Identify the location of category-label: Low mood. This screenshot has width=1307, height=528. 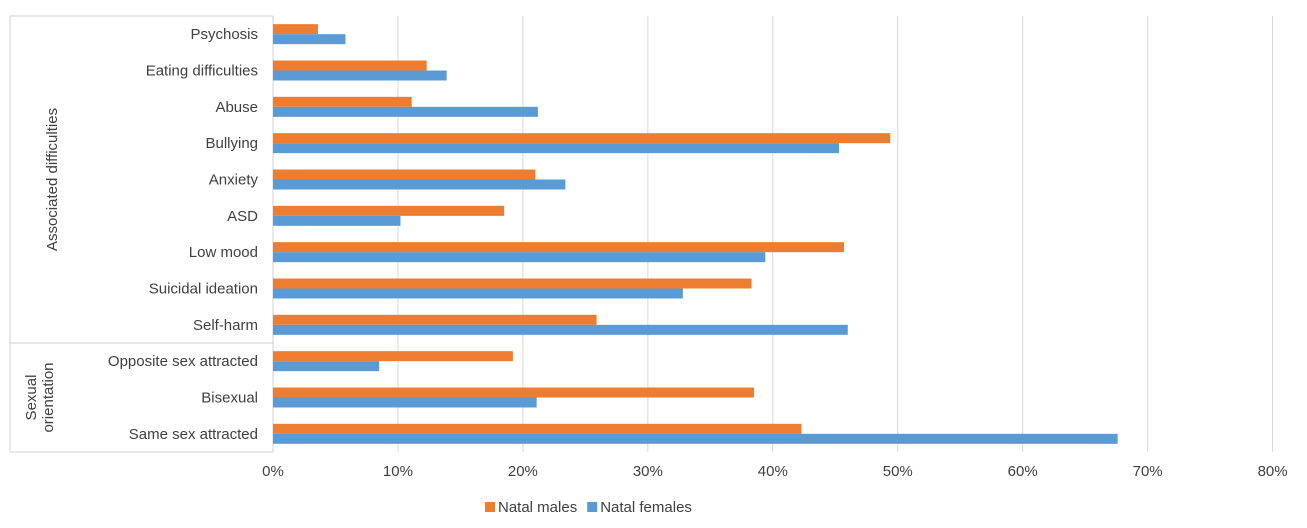
(223, 252).